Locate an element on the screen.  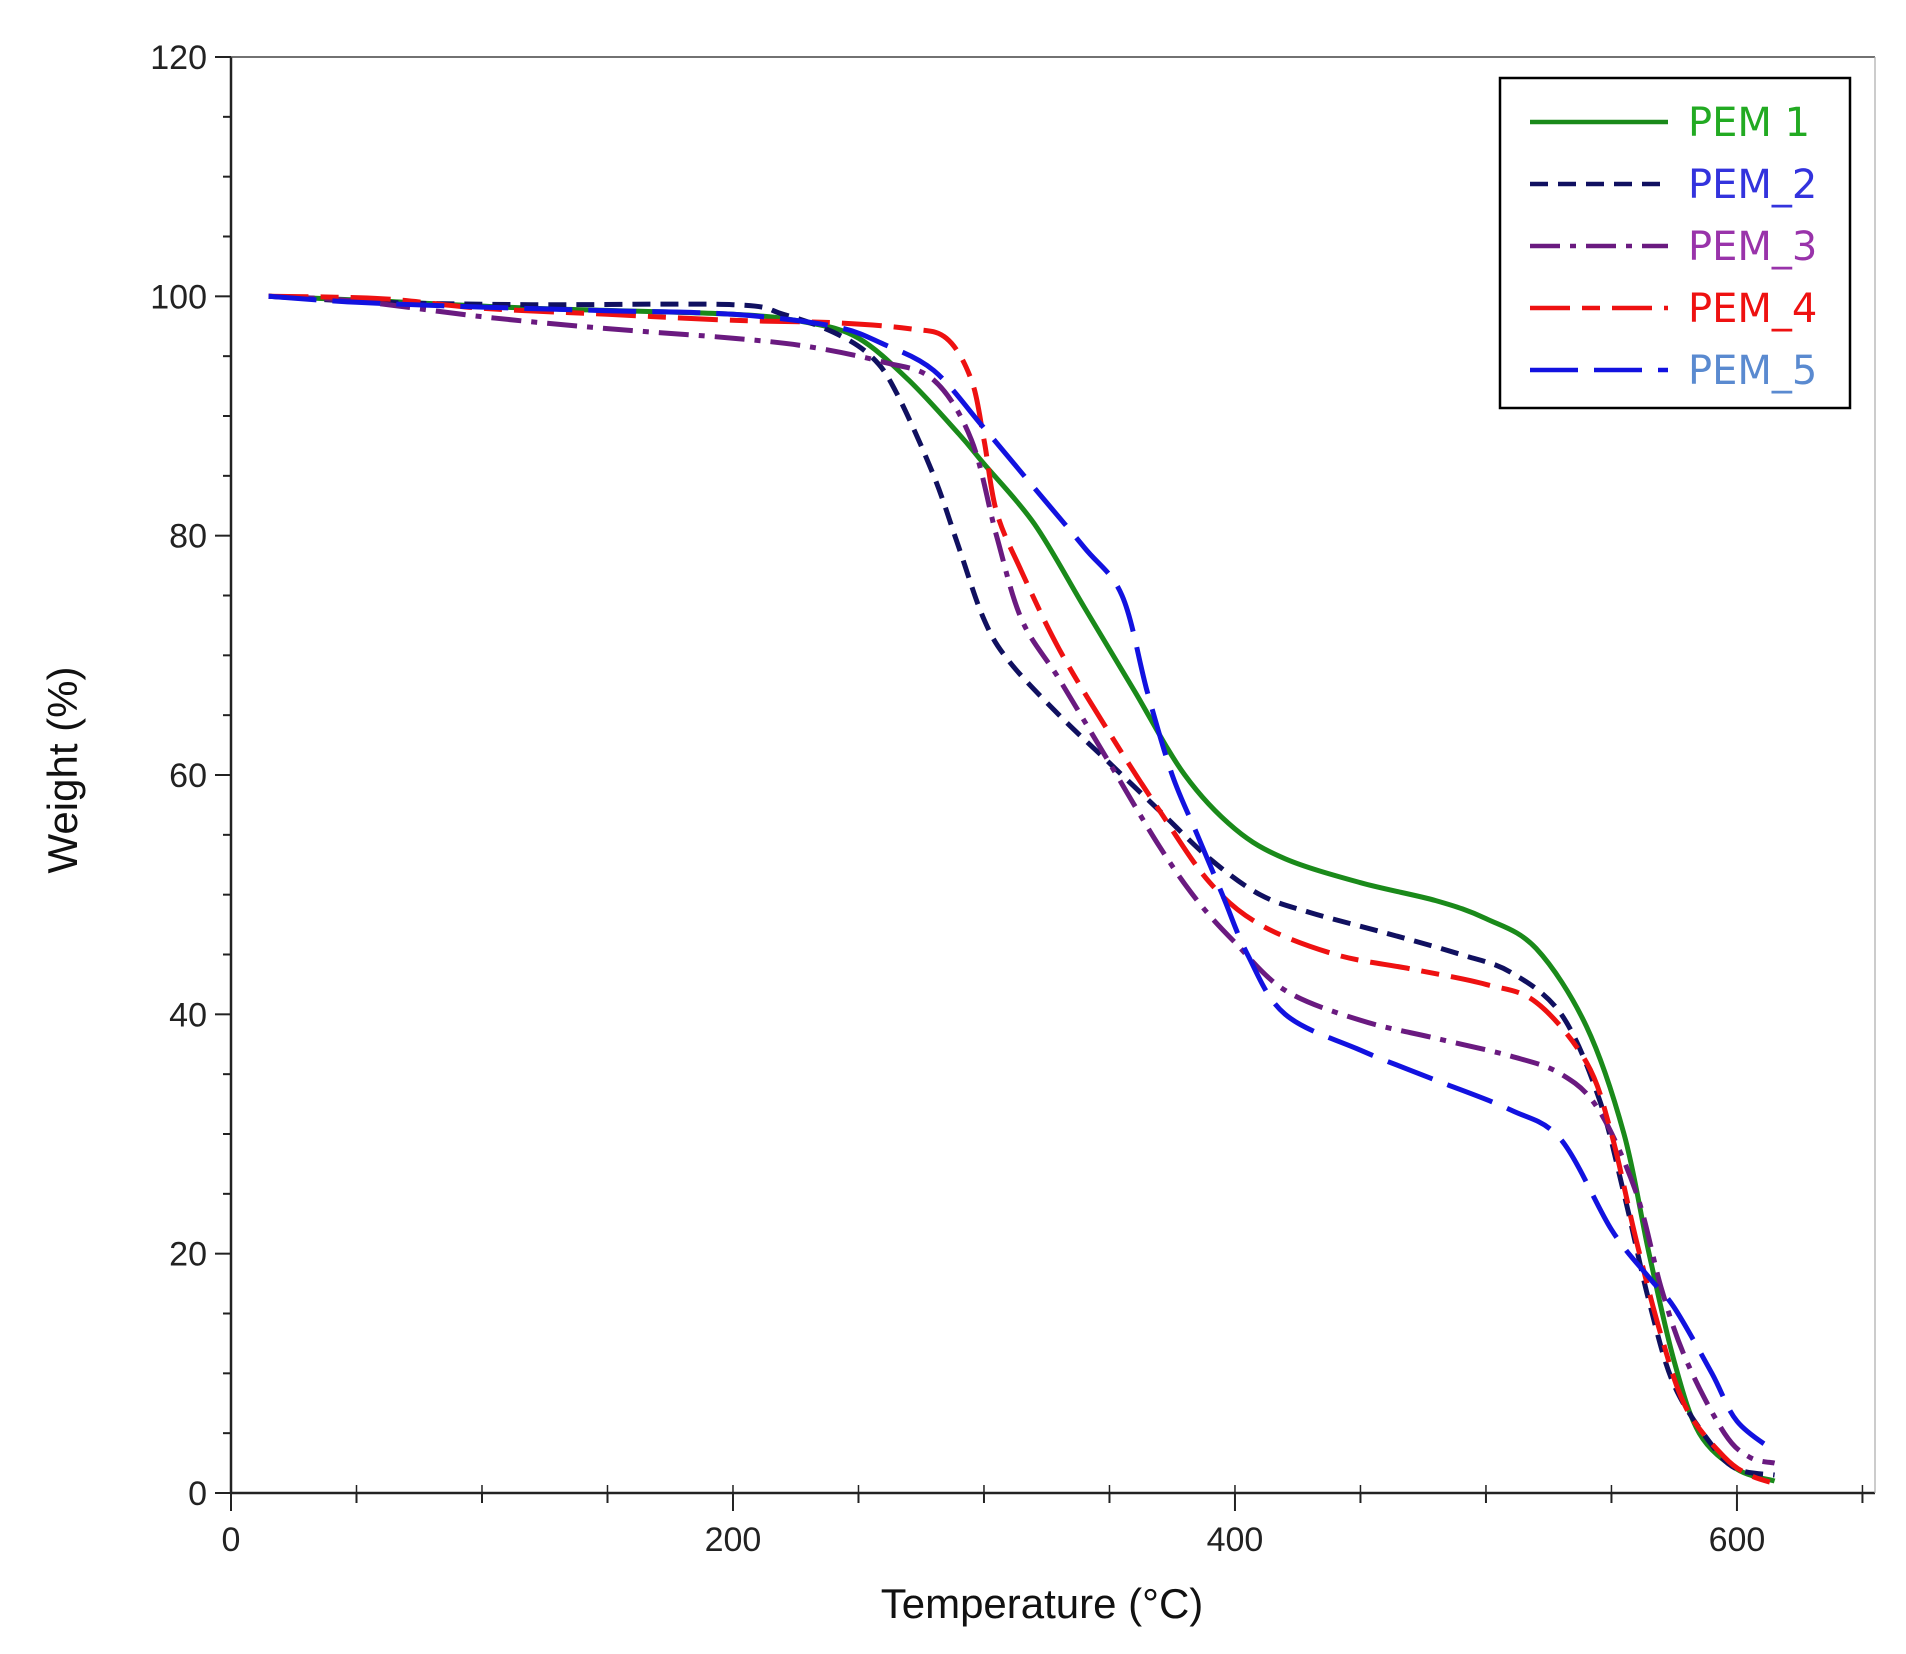
x-axis-title: Temperature (°C) is located at coordinates (1042, 1603).